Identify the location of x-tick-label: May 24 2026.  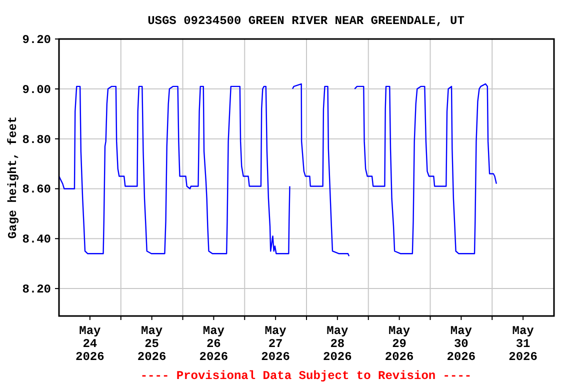
(90, 344).